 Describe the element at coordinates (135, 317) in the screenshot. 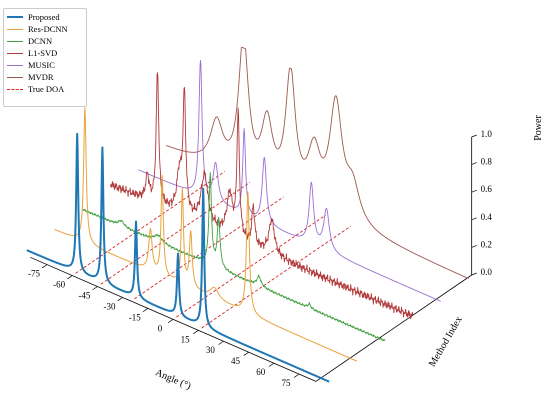

I see `x-tick-label: -15` at that location.